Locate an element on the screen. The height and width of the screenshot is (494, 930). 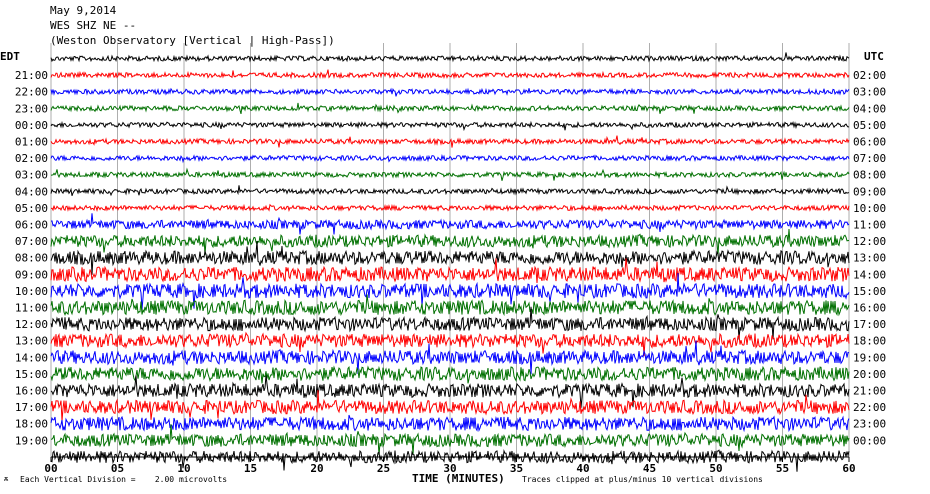
x-tick-label-55: 55 is located at coordinates (782, 468).